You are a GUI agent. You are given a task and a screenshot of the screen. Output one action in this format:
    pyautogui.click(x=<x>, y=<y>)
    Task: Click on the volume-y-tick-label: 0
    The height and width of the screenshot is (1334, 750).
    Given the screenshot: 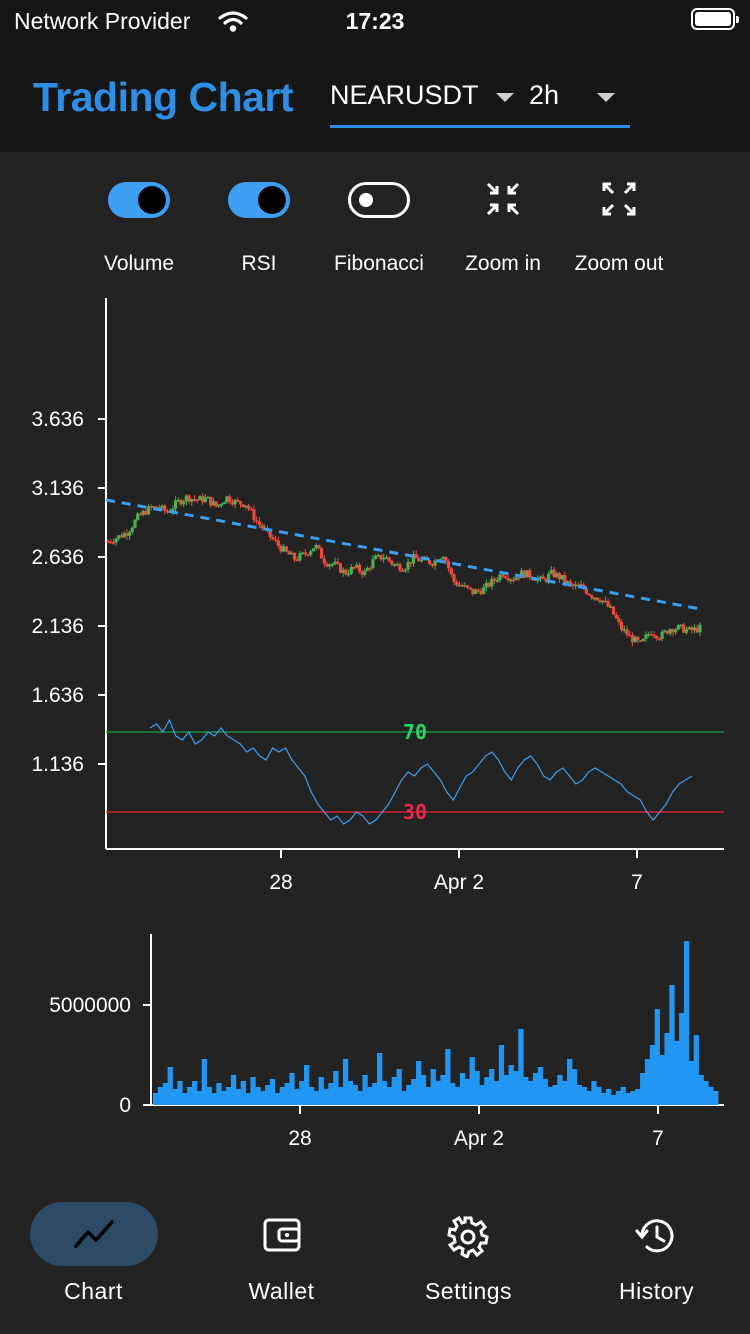 What is the action you would take?
    pyautogui.click(x=125, y=1105)
    